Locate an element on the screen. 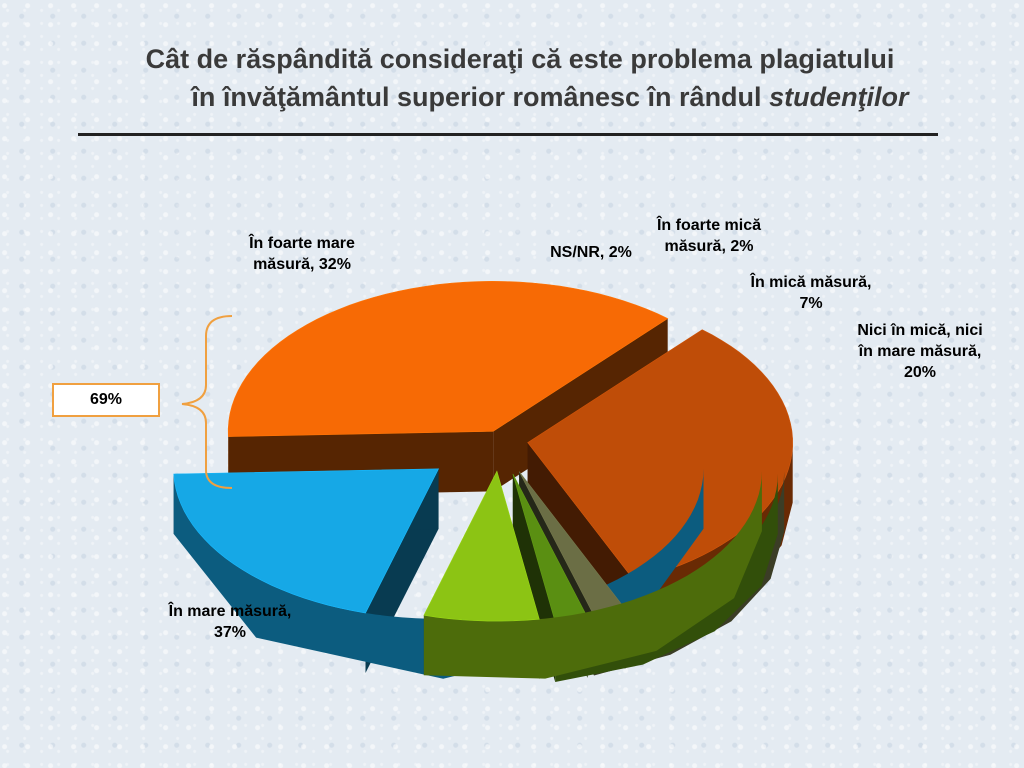 This screenshot has width=1024, height=768. title-emphasis: studenţilor is located at coordinates (839, 97).